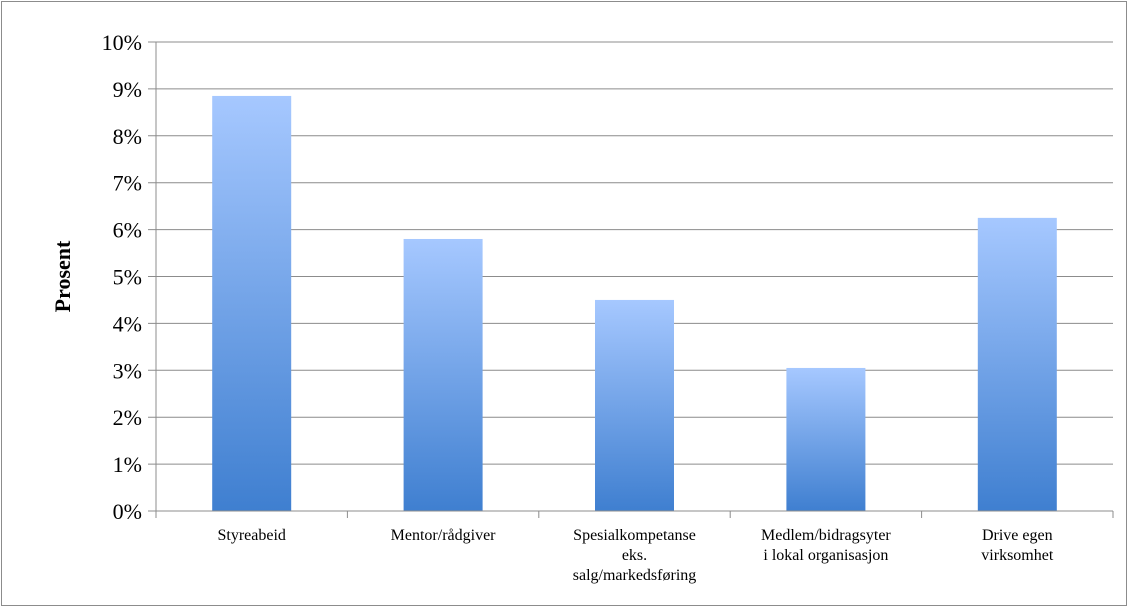  I want to click on y-tick-label: 8%, so click(127, 136).